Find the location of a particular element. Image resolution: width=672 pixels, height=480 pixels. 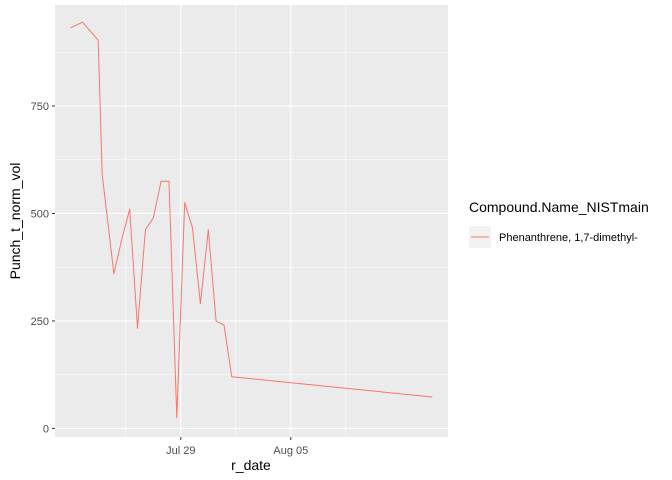

x-tick-label: Jul 29 is located at coordinates (180, 451).